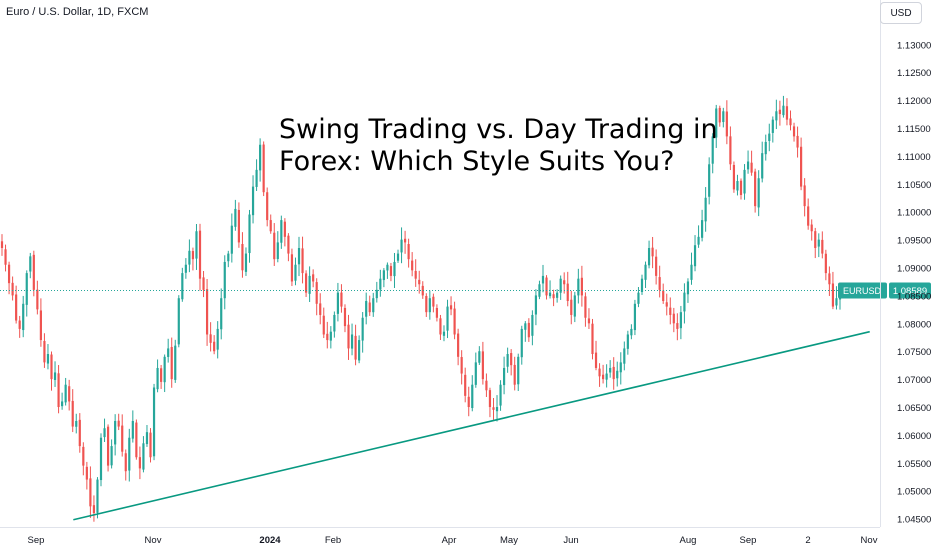 Image resolution: width=932 pixels, height=555 pixels. Describe the element at coordinates (910, 290) in the screenshot. I see `last-price-tag` at that location.